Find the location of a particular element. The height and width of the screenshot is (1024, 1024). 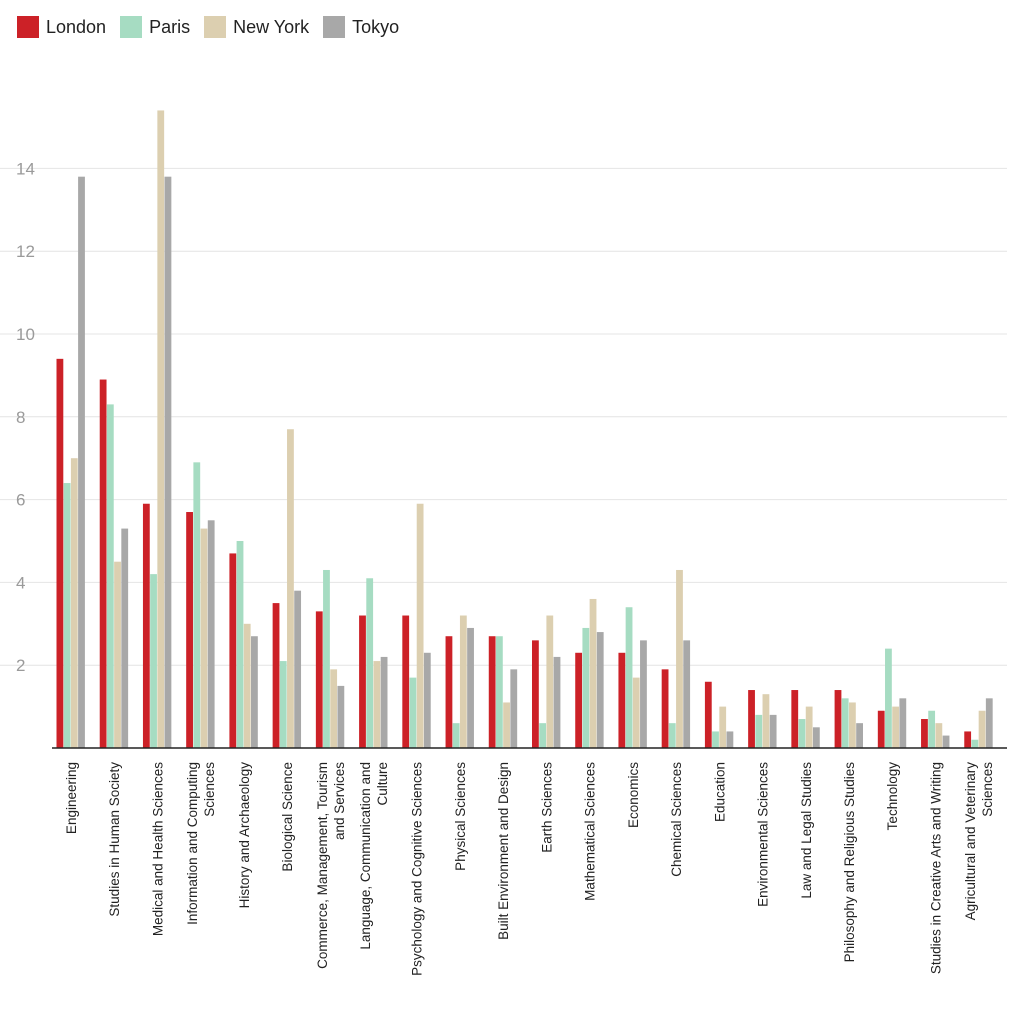

x-category-label-line: Medical and Health Sciences is located at coordinates (157, 849).